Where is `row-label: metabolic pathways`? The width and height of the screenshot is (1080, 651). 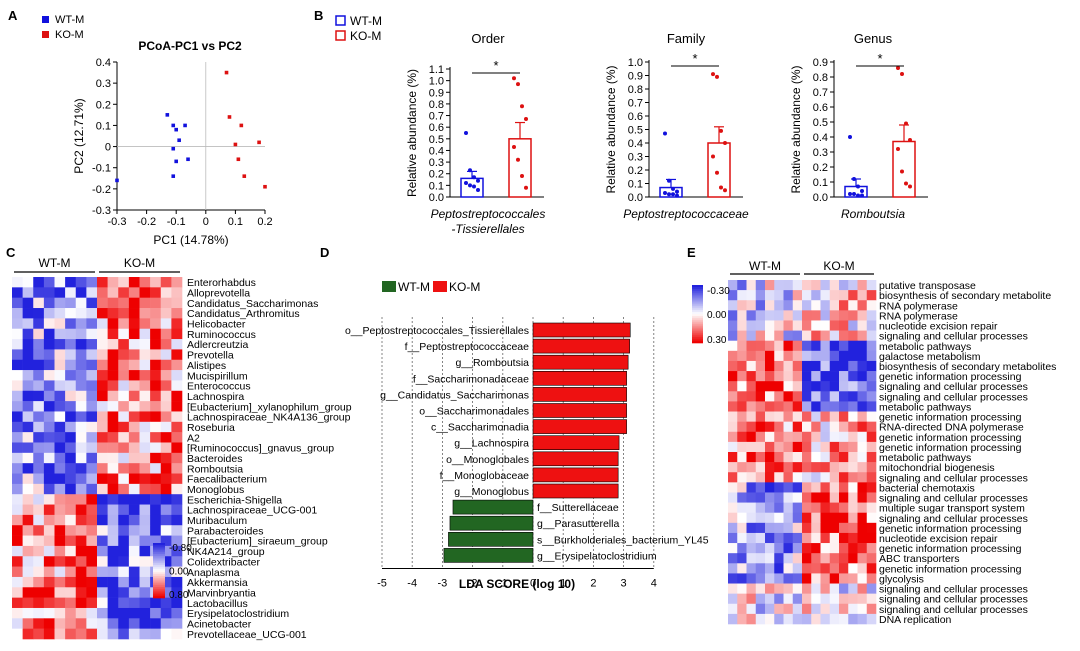
row-label: metabolic pathways is located at coordinates (925, 458).